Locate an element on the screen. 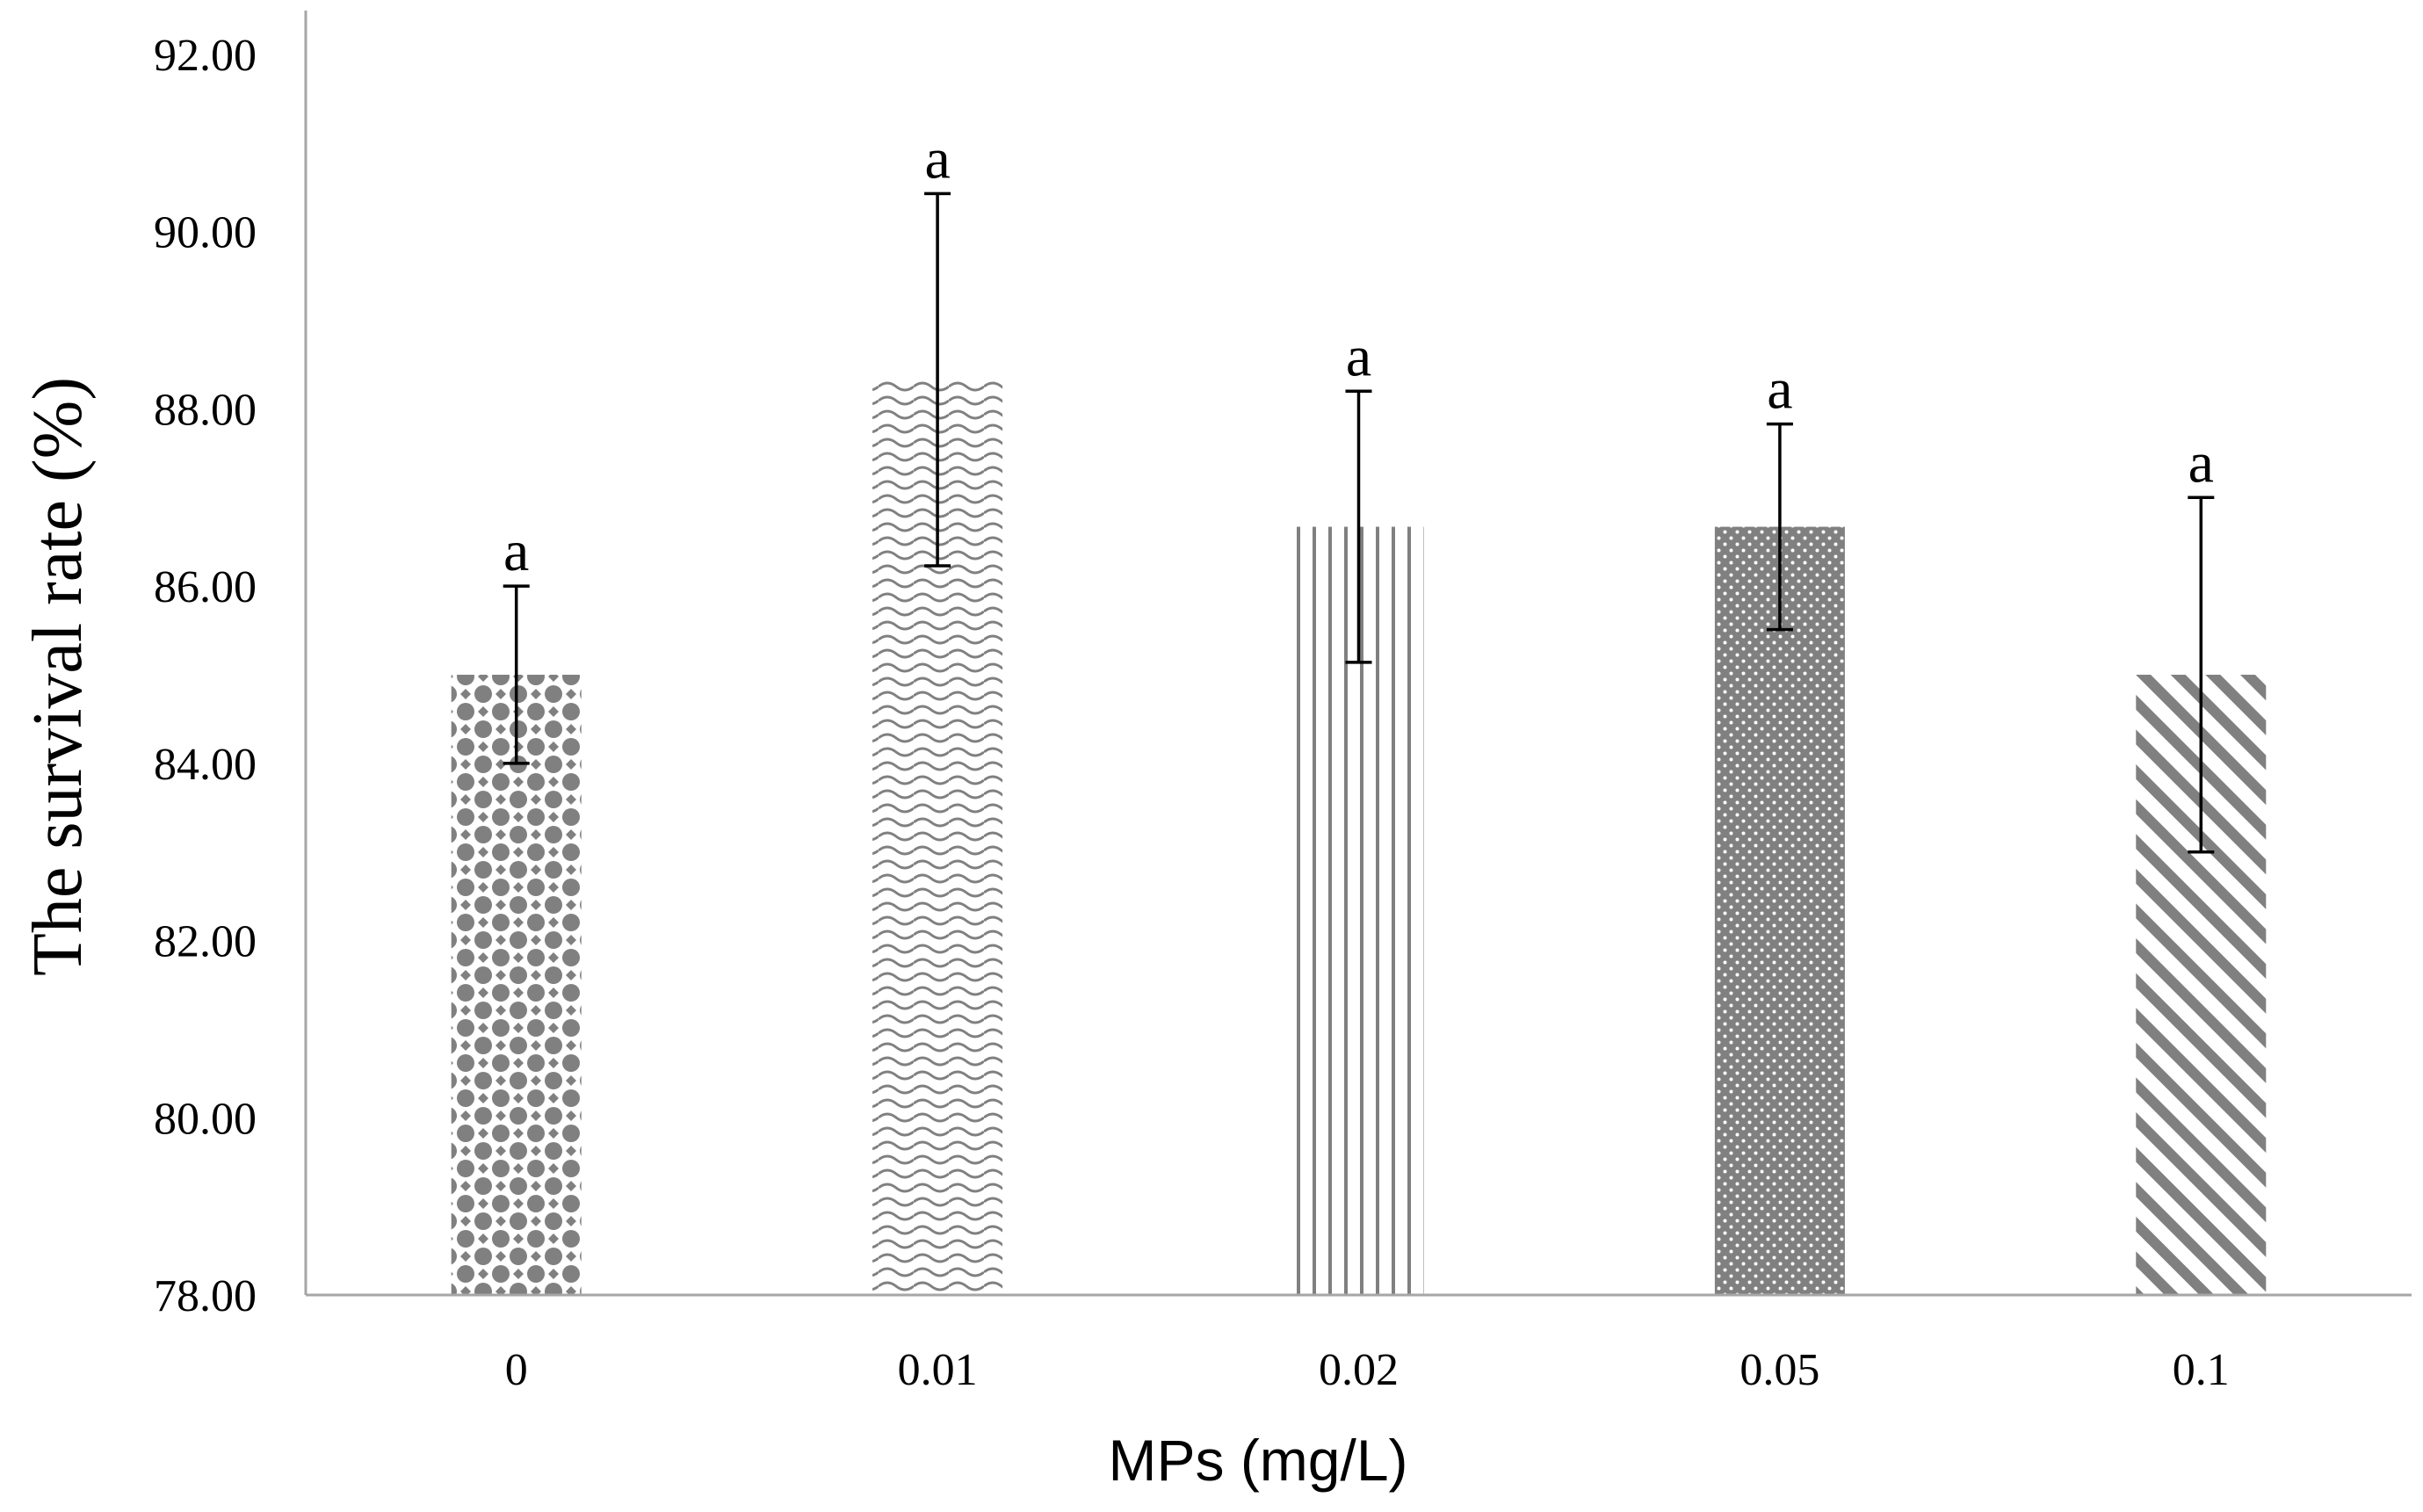 The image size is (2423, 1512). error-bar-0.05 is located at coordinates (1779, 527).